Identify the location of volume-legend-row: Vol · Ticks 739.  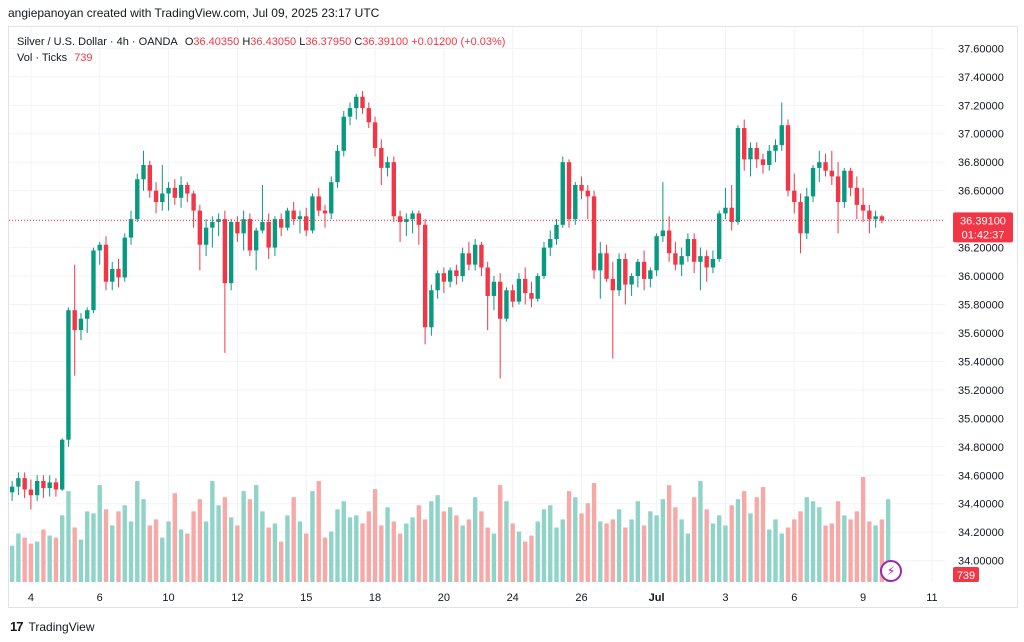
(261, 58).